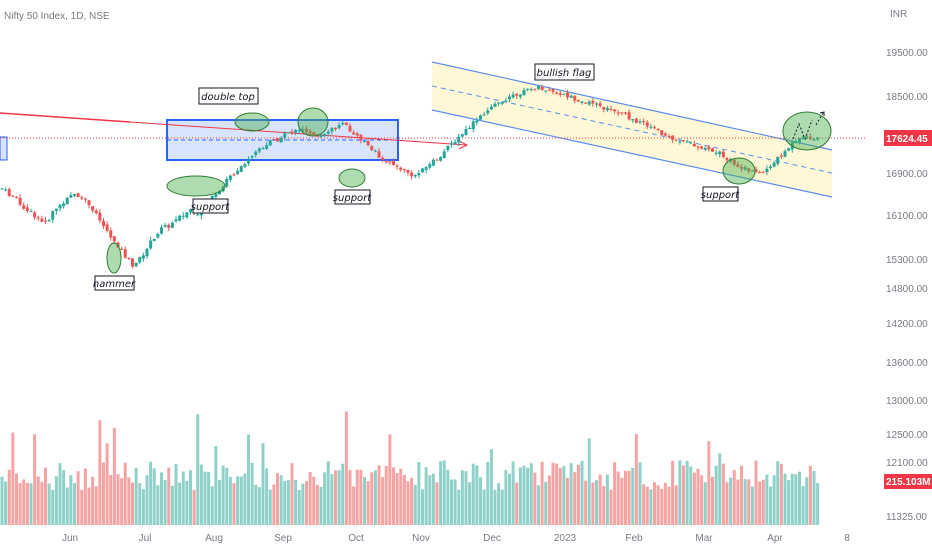  What do you see at coordinates (907, 289) in the screenshot?
I see `y-tick-label: 14800.00` at bounding box center [907, 289].